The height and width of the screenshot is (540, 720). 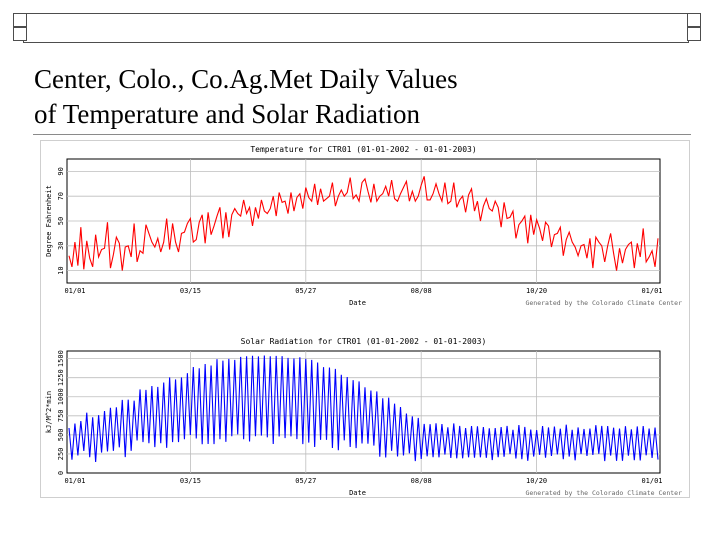 I want to click on corner-square-bottom-right, so click(x=694, y=34).